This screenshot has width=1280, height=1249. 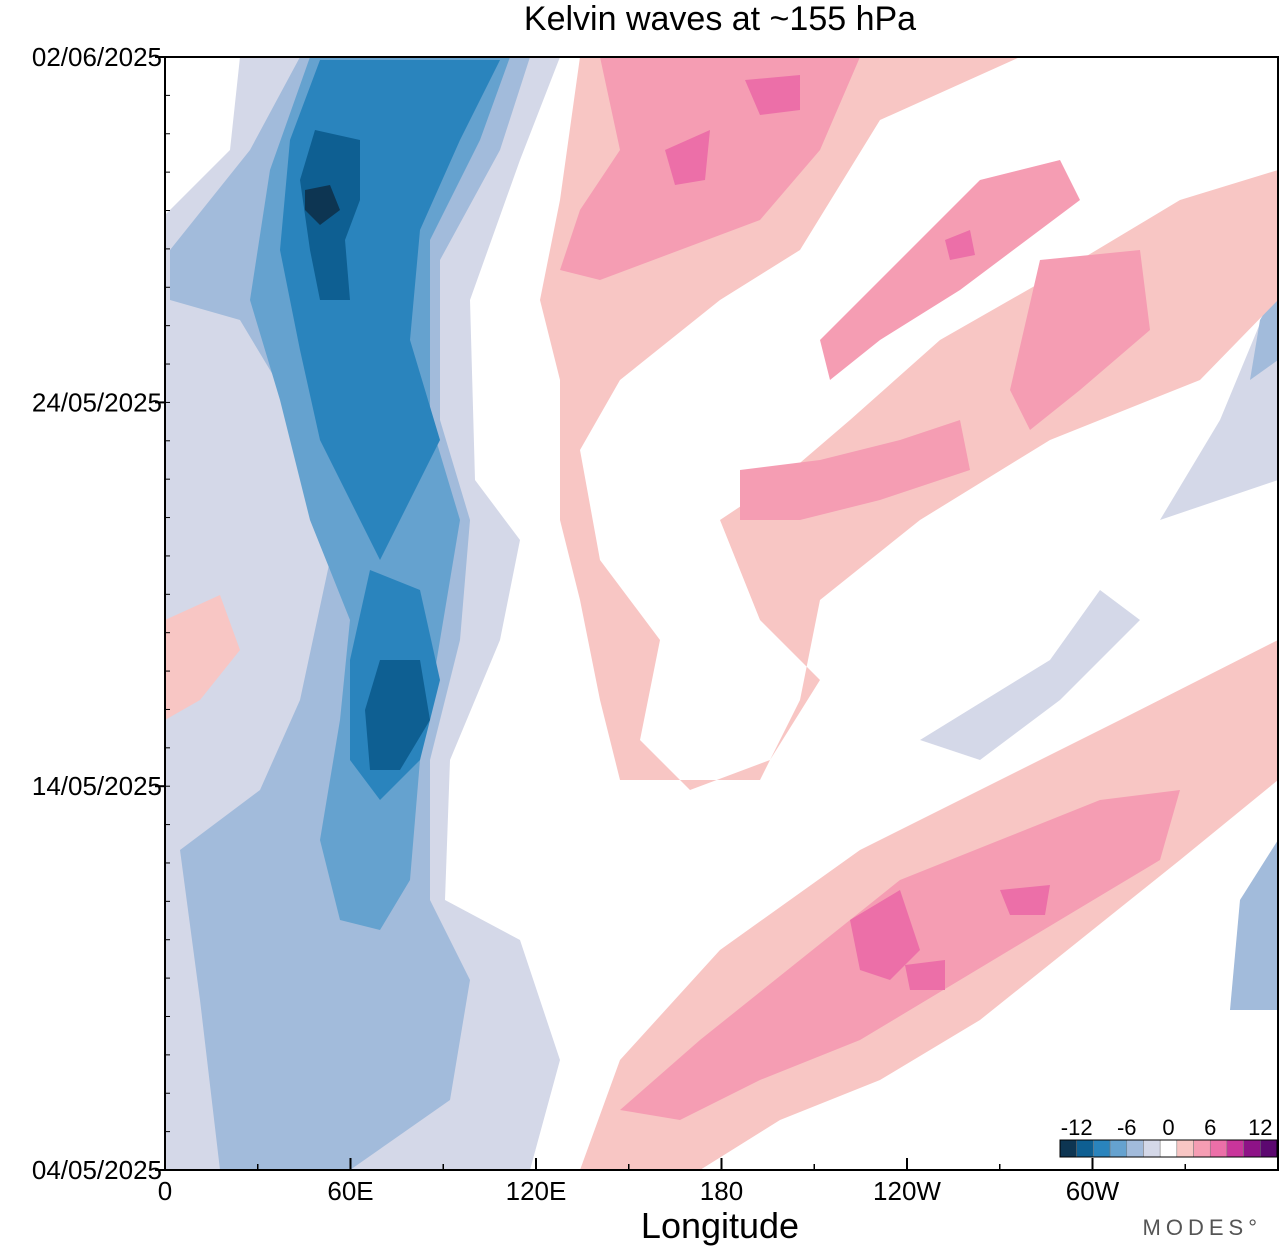 I want to click on contour-positive-left-patch, so click(x=202, y=657).